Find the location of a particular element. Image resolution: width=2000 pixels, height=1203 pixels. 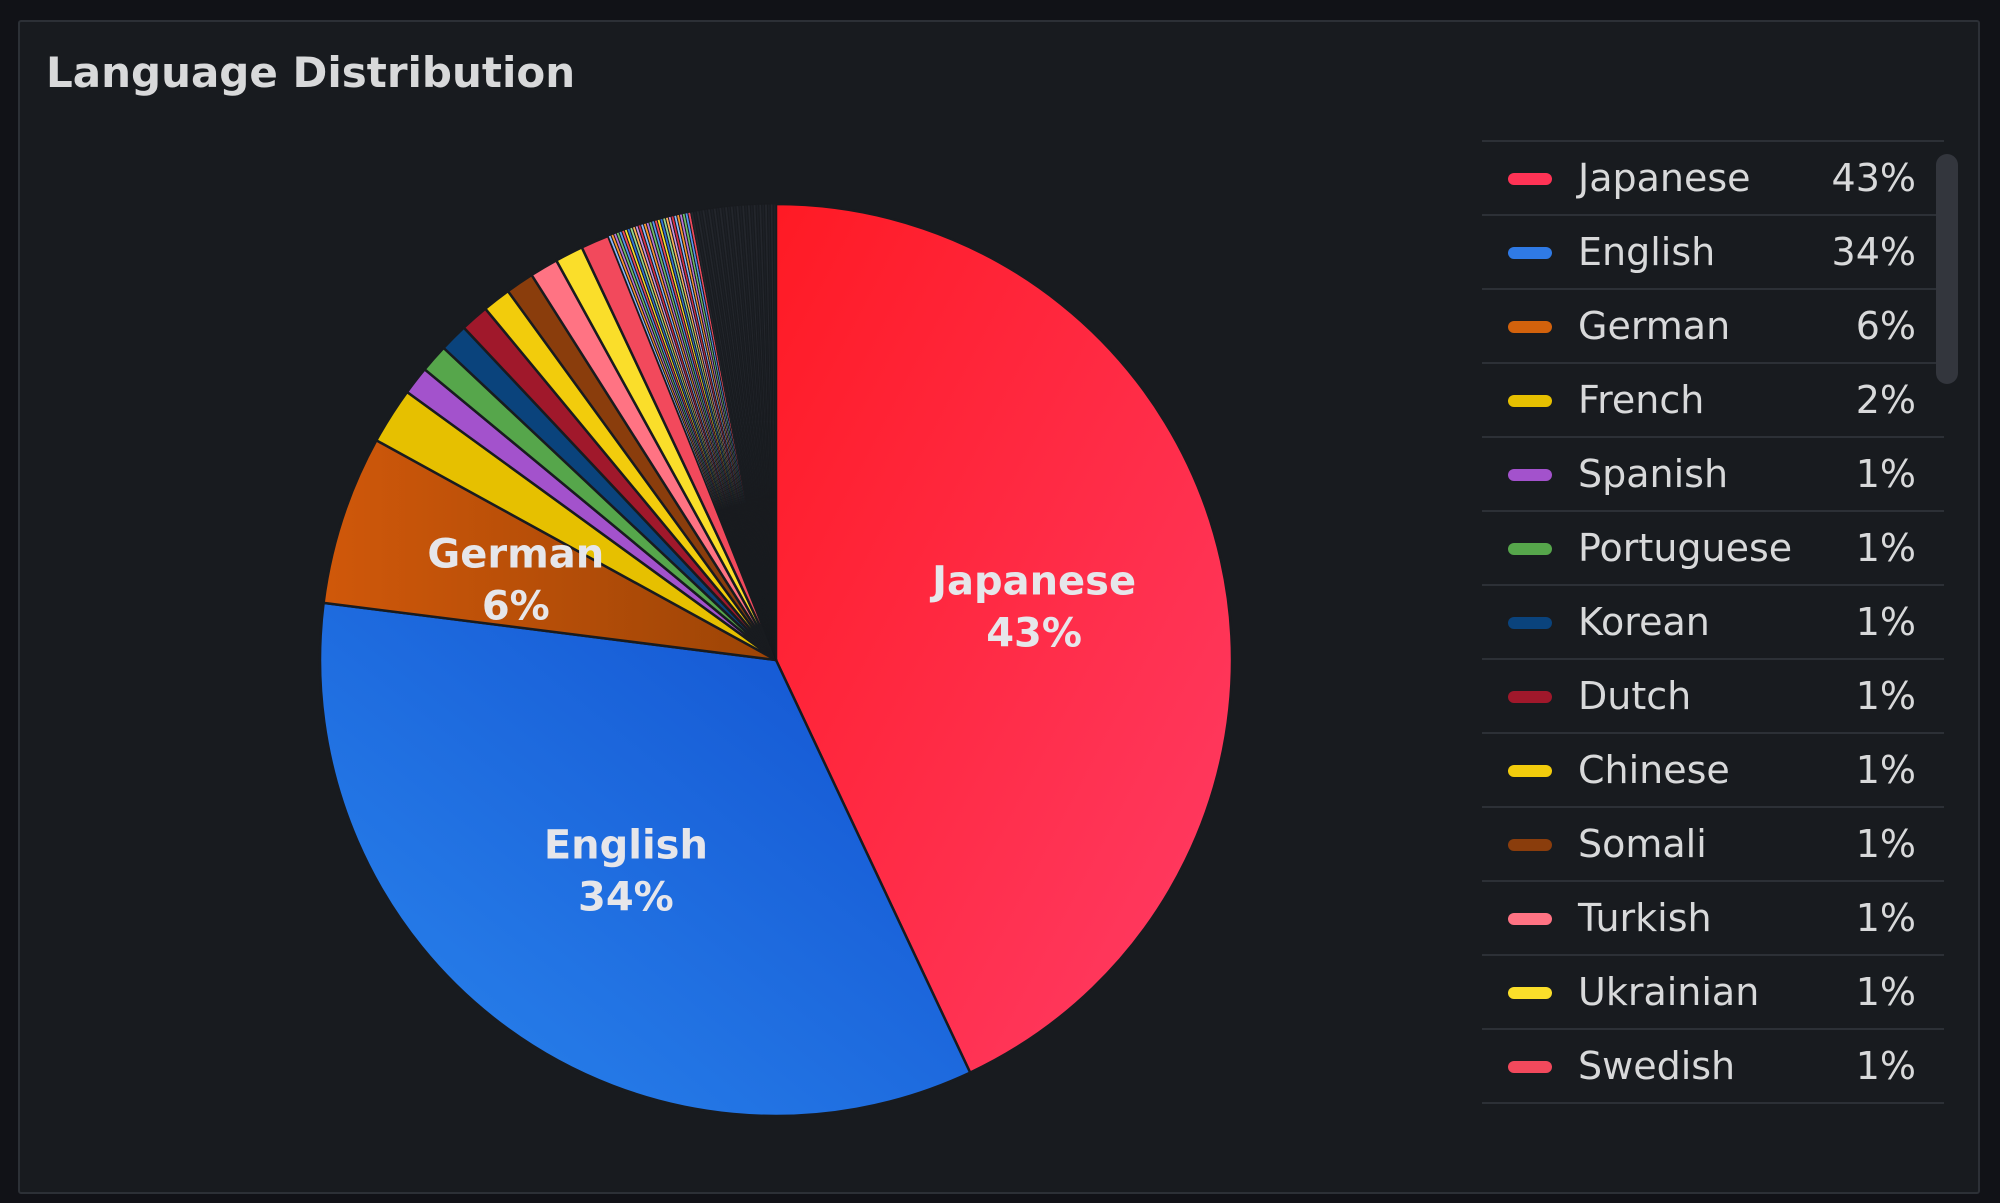

legend-label: Japanese is located at coordinates (1664, 178).